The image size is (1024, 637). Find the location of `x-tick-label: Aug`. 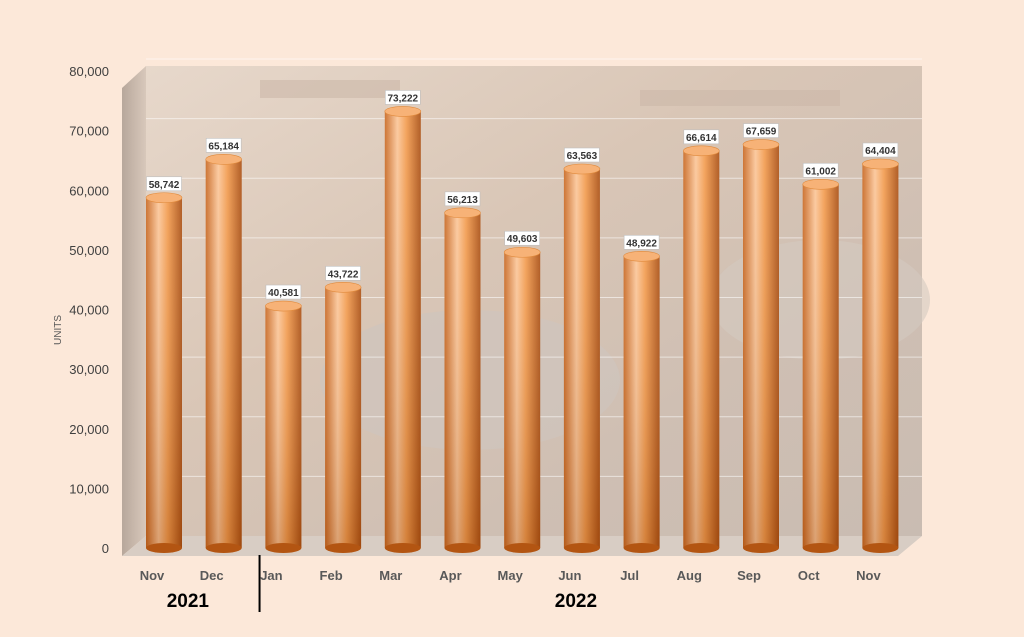

x-tick-label: Aug is located at coordinates (689, 575).